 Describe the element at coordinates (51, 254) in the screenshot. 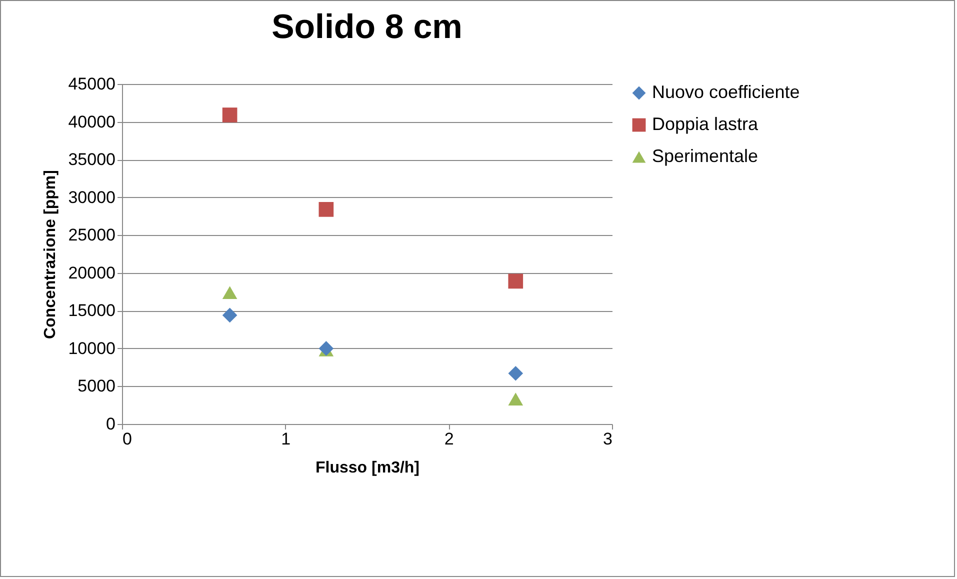

I see `y-axis-title: Concentrazione [ppm]` at that location.